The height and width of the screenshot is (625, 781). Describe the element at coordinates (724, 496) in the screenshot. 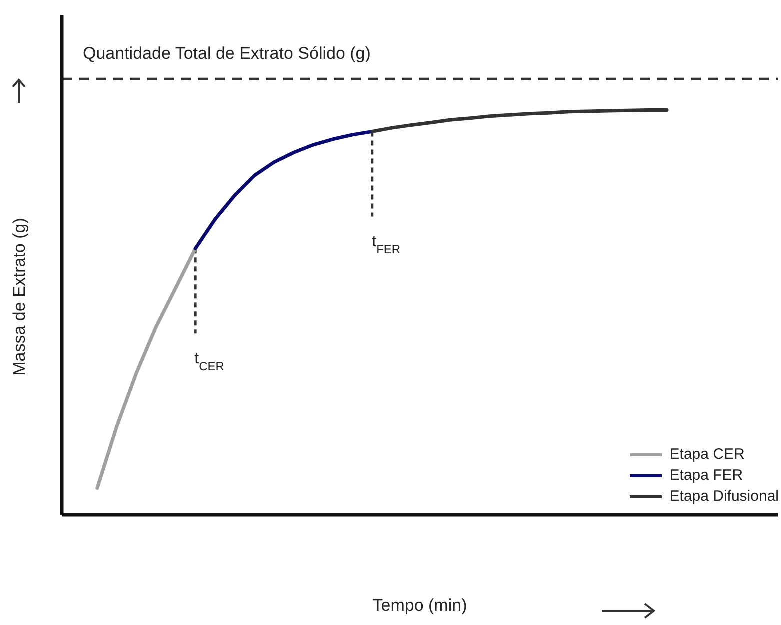

I see `legend-label: Etapa Difusional` at that location.